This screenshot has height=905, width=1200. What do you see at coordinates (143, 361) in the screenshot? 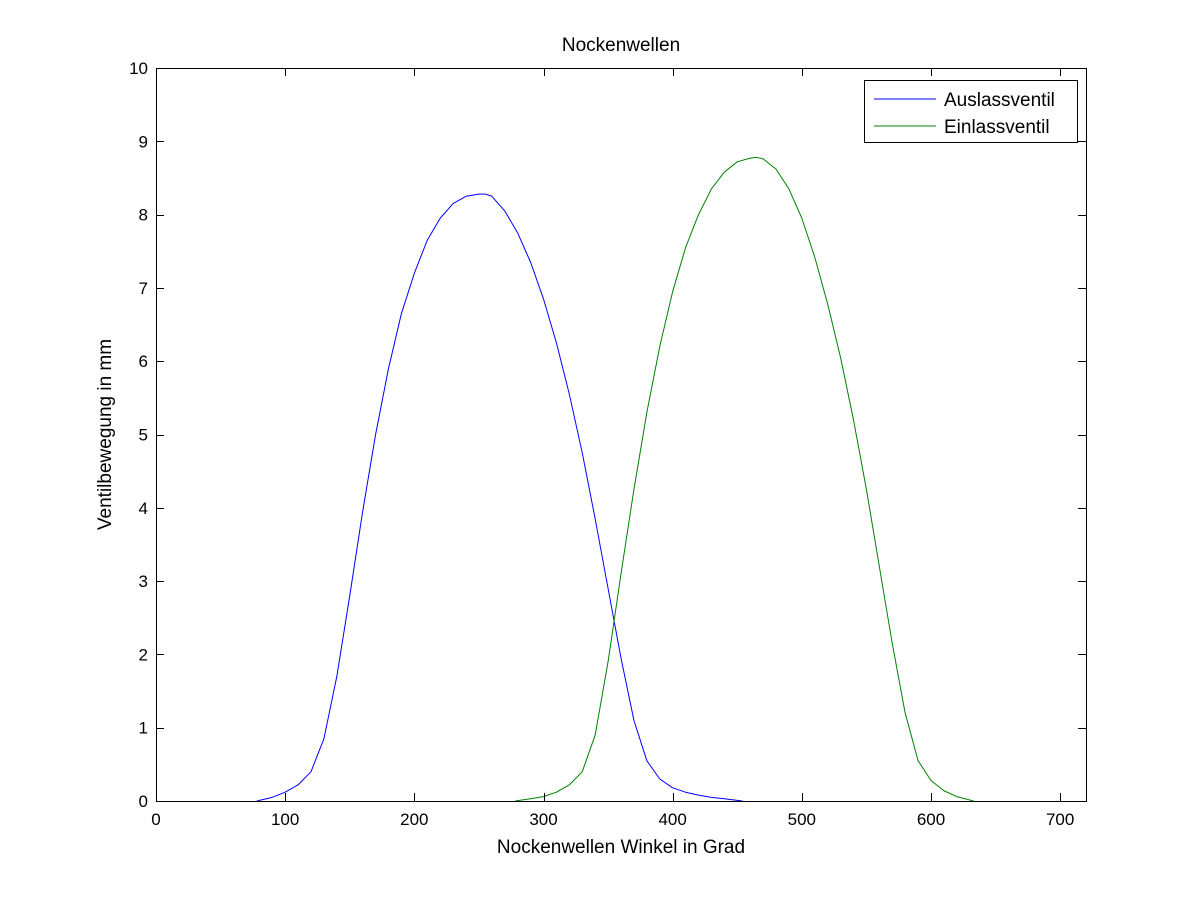
I see `y-tick-label-6: 6` at bounding box center [143, 361].